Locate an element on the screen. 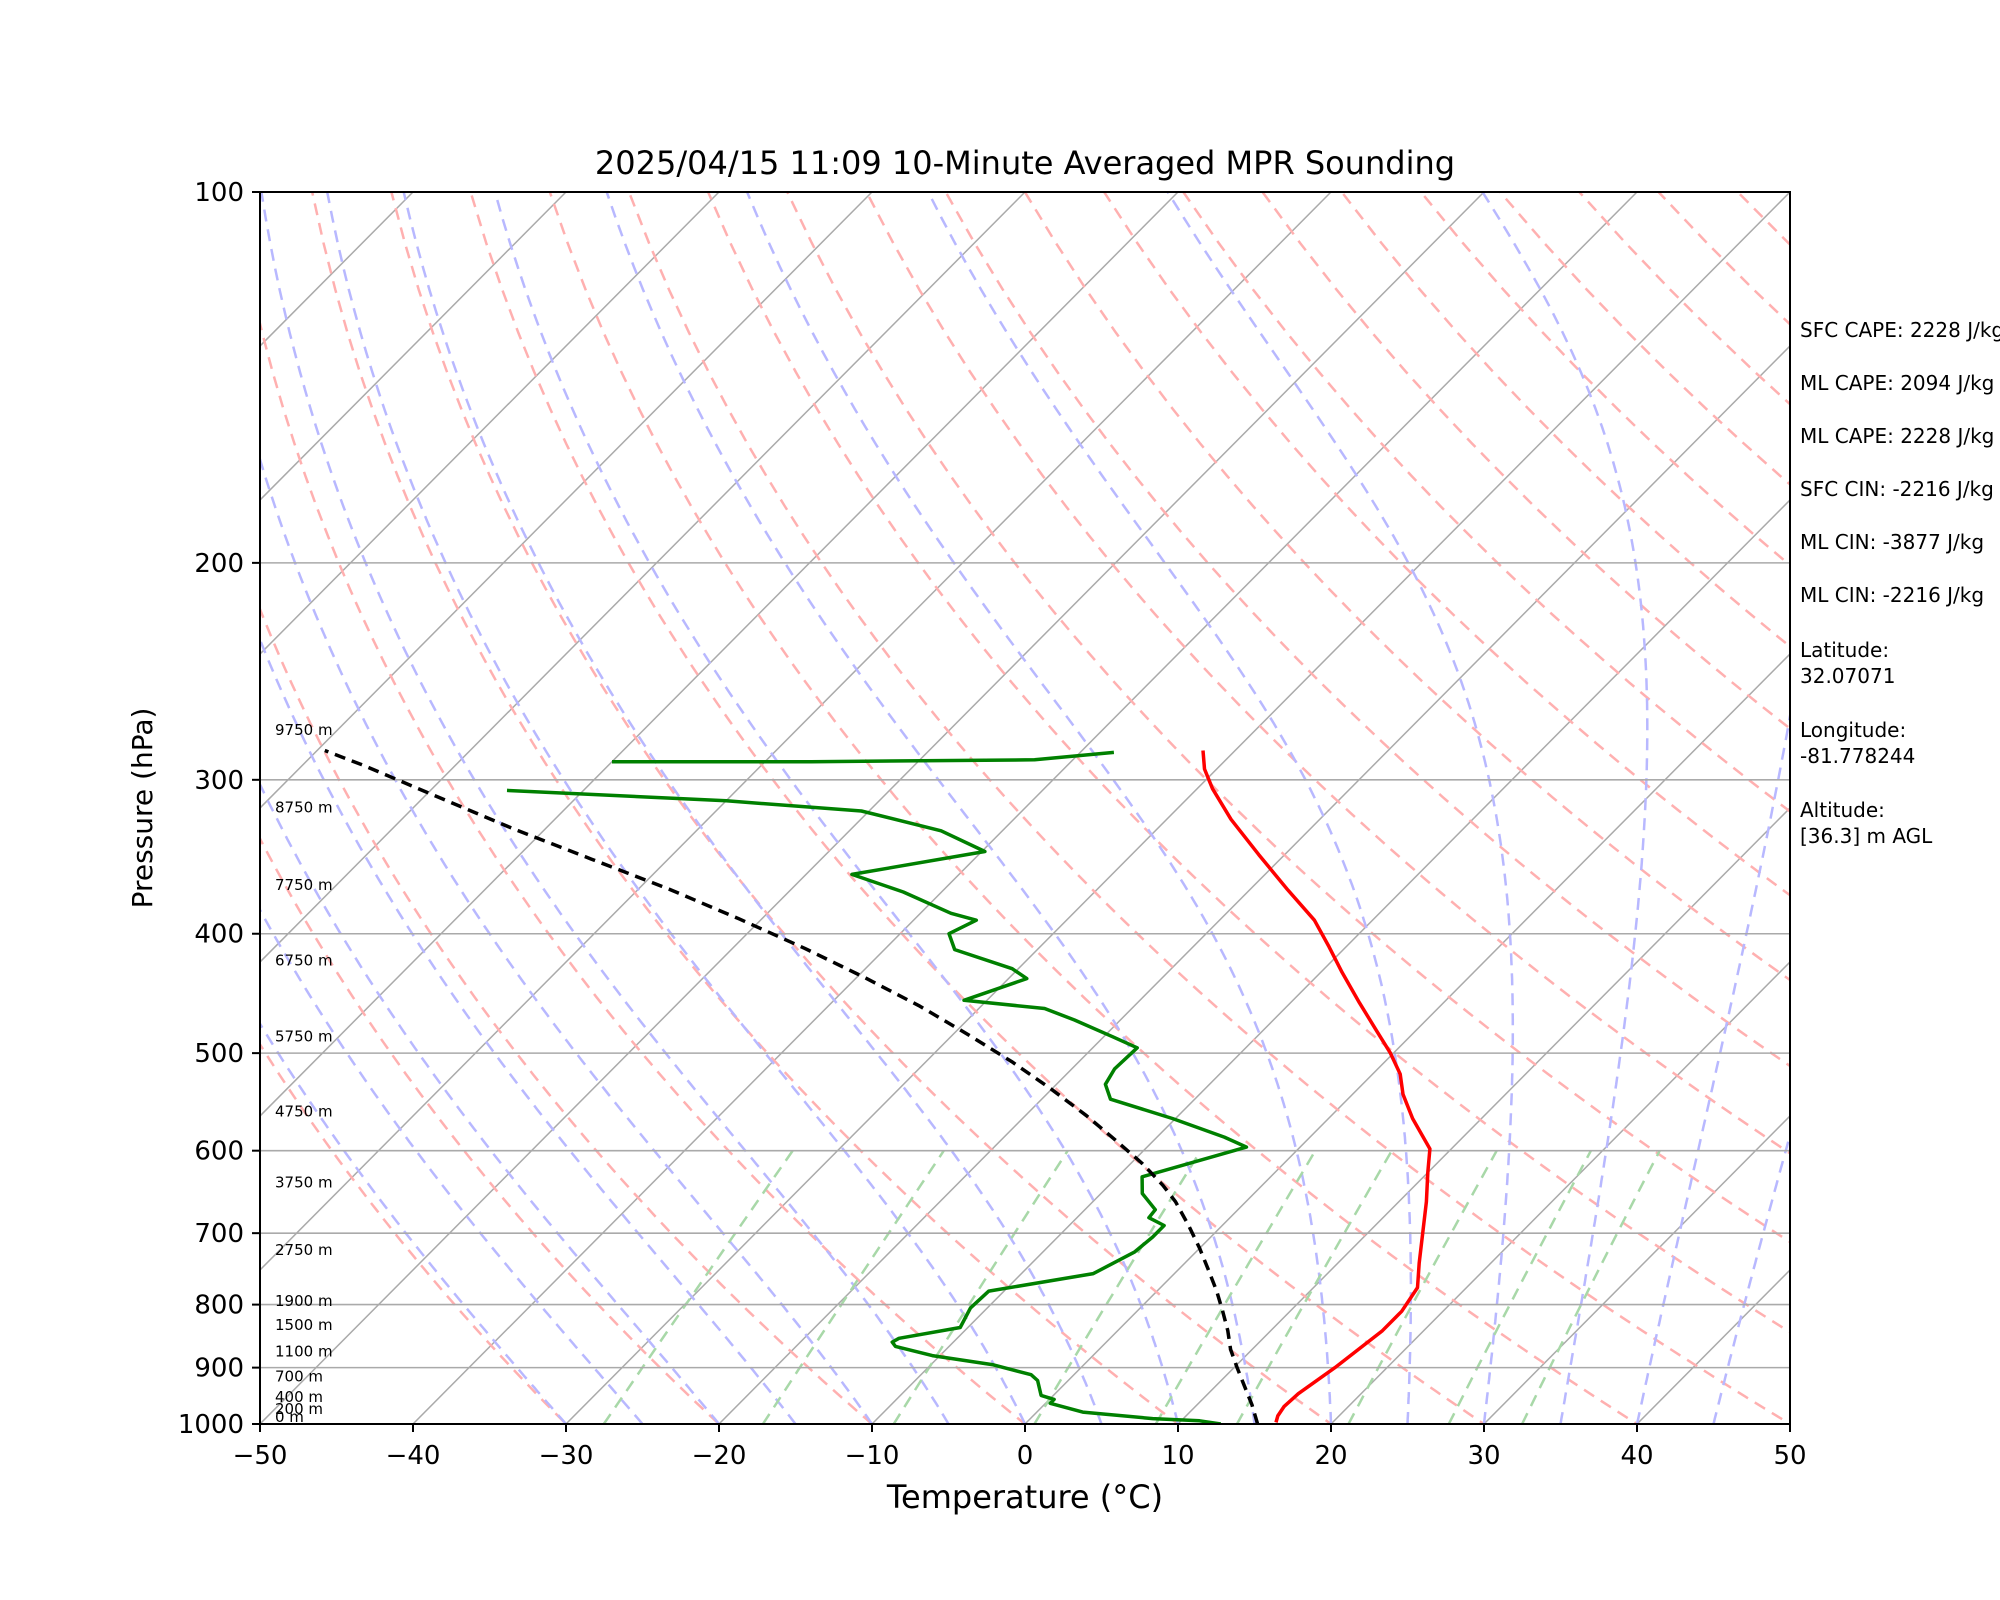  height-label: 7750 m is located at coordinates (304, 885).